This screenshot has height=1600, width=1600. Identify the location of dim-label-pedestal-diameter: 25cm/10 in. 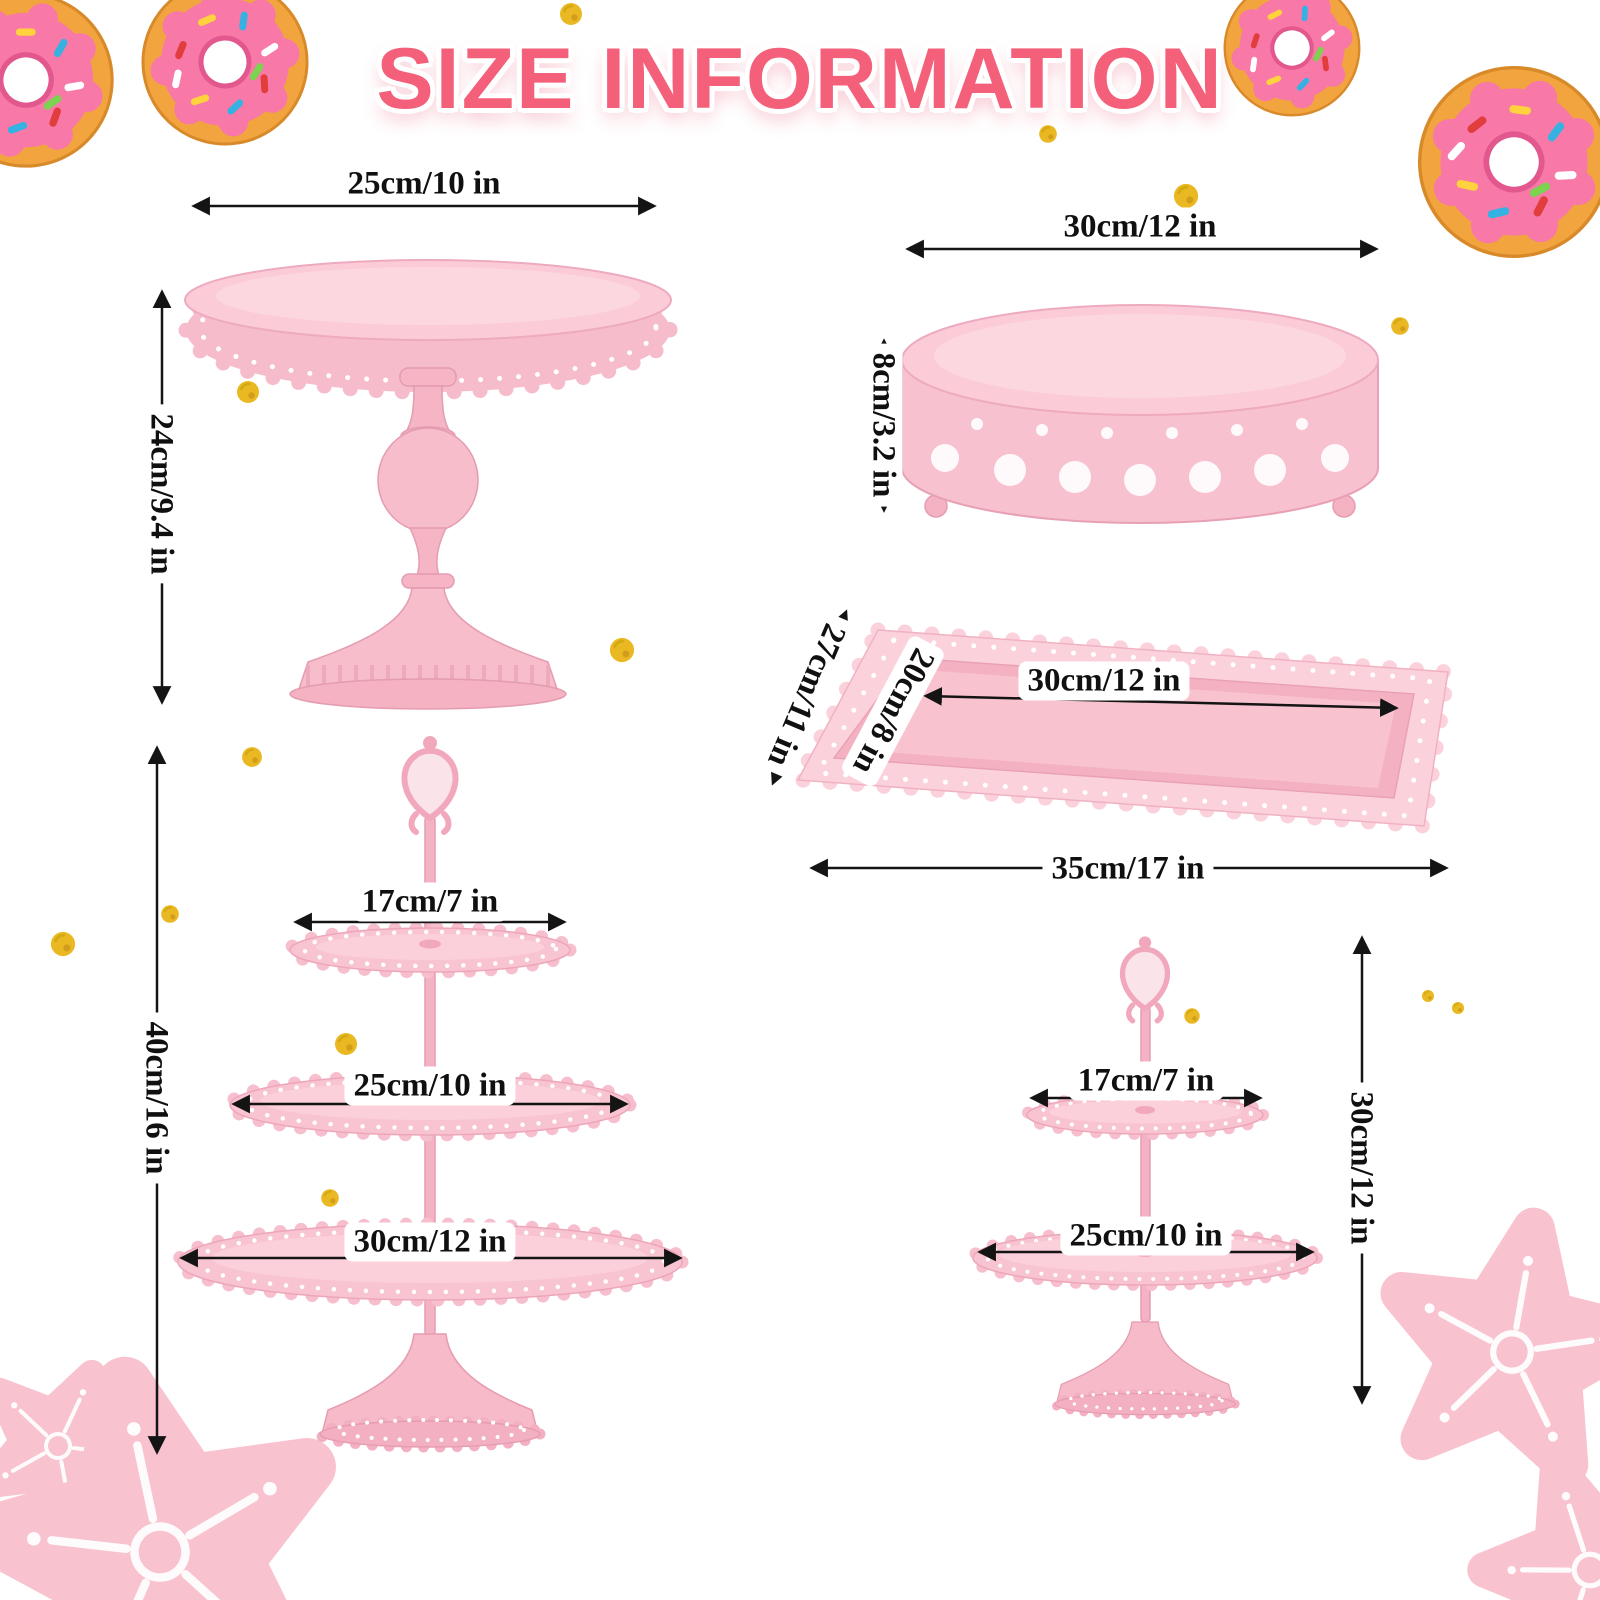
(424, 184).